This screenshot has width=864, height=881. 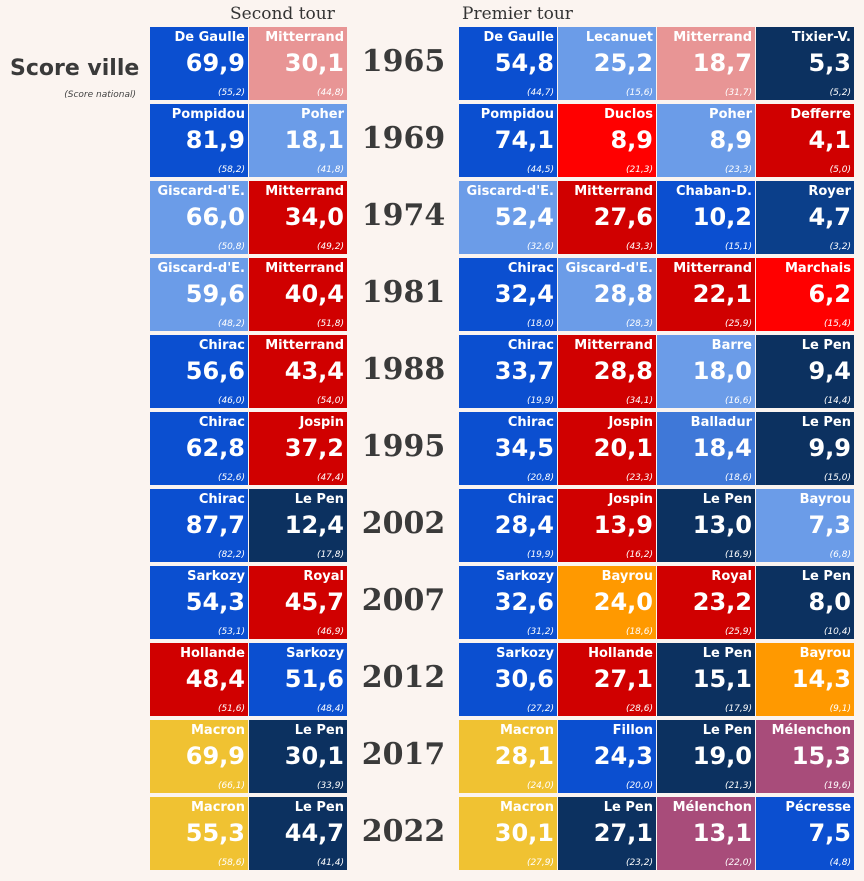 I want to click on first-round-cell: Le Pen 15,1 (17,9), so click(x=706, y=679).